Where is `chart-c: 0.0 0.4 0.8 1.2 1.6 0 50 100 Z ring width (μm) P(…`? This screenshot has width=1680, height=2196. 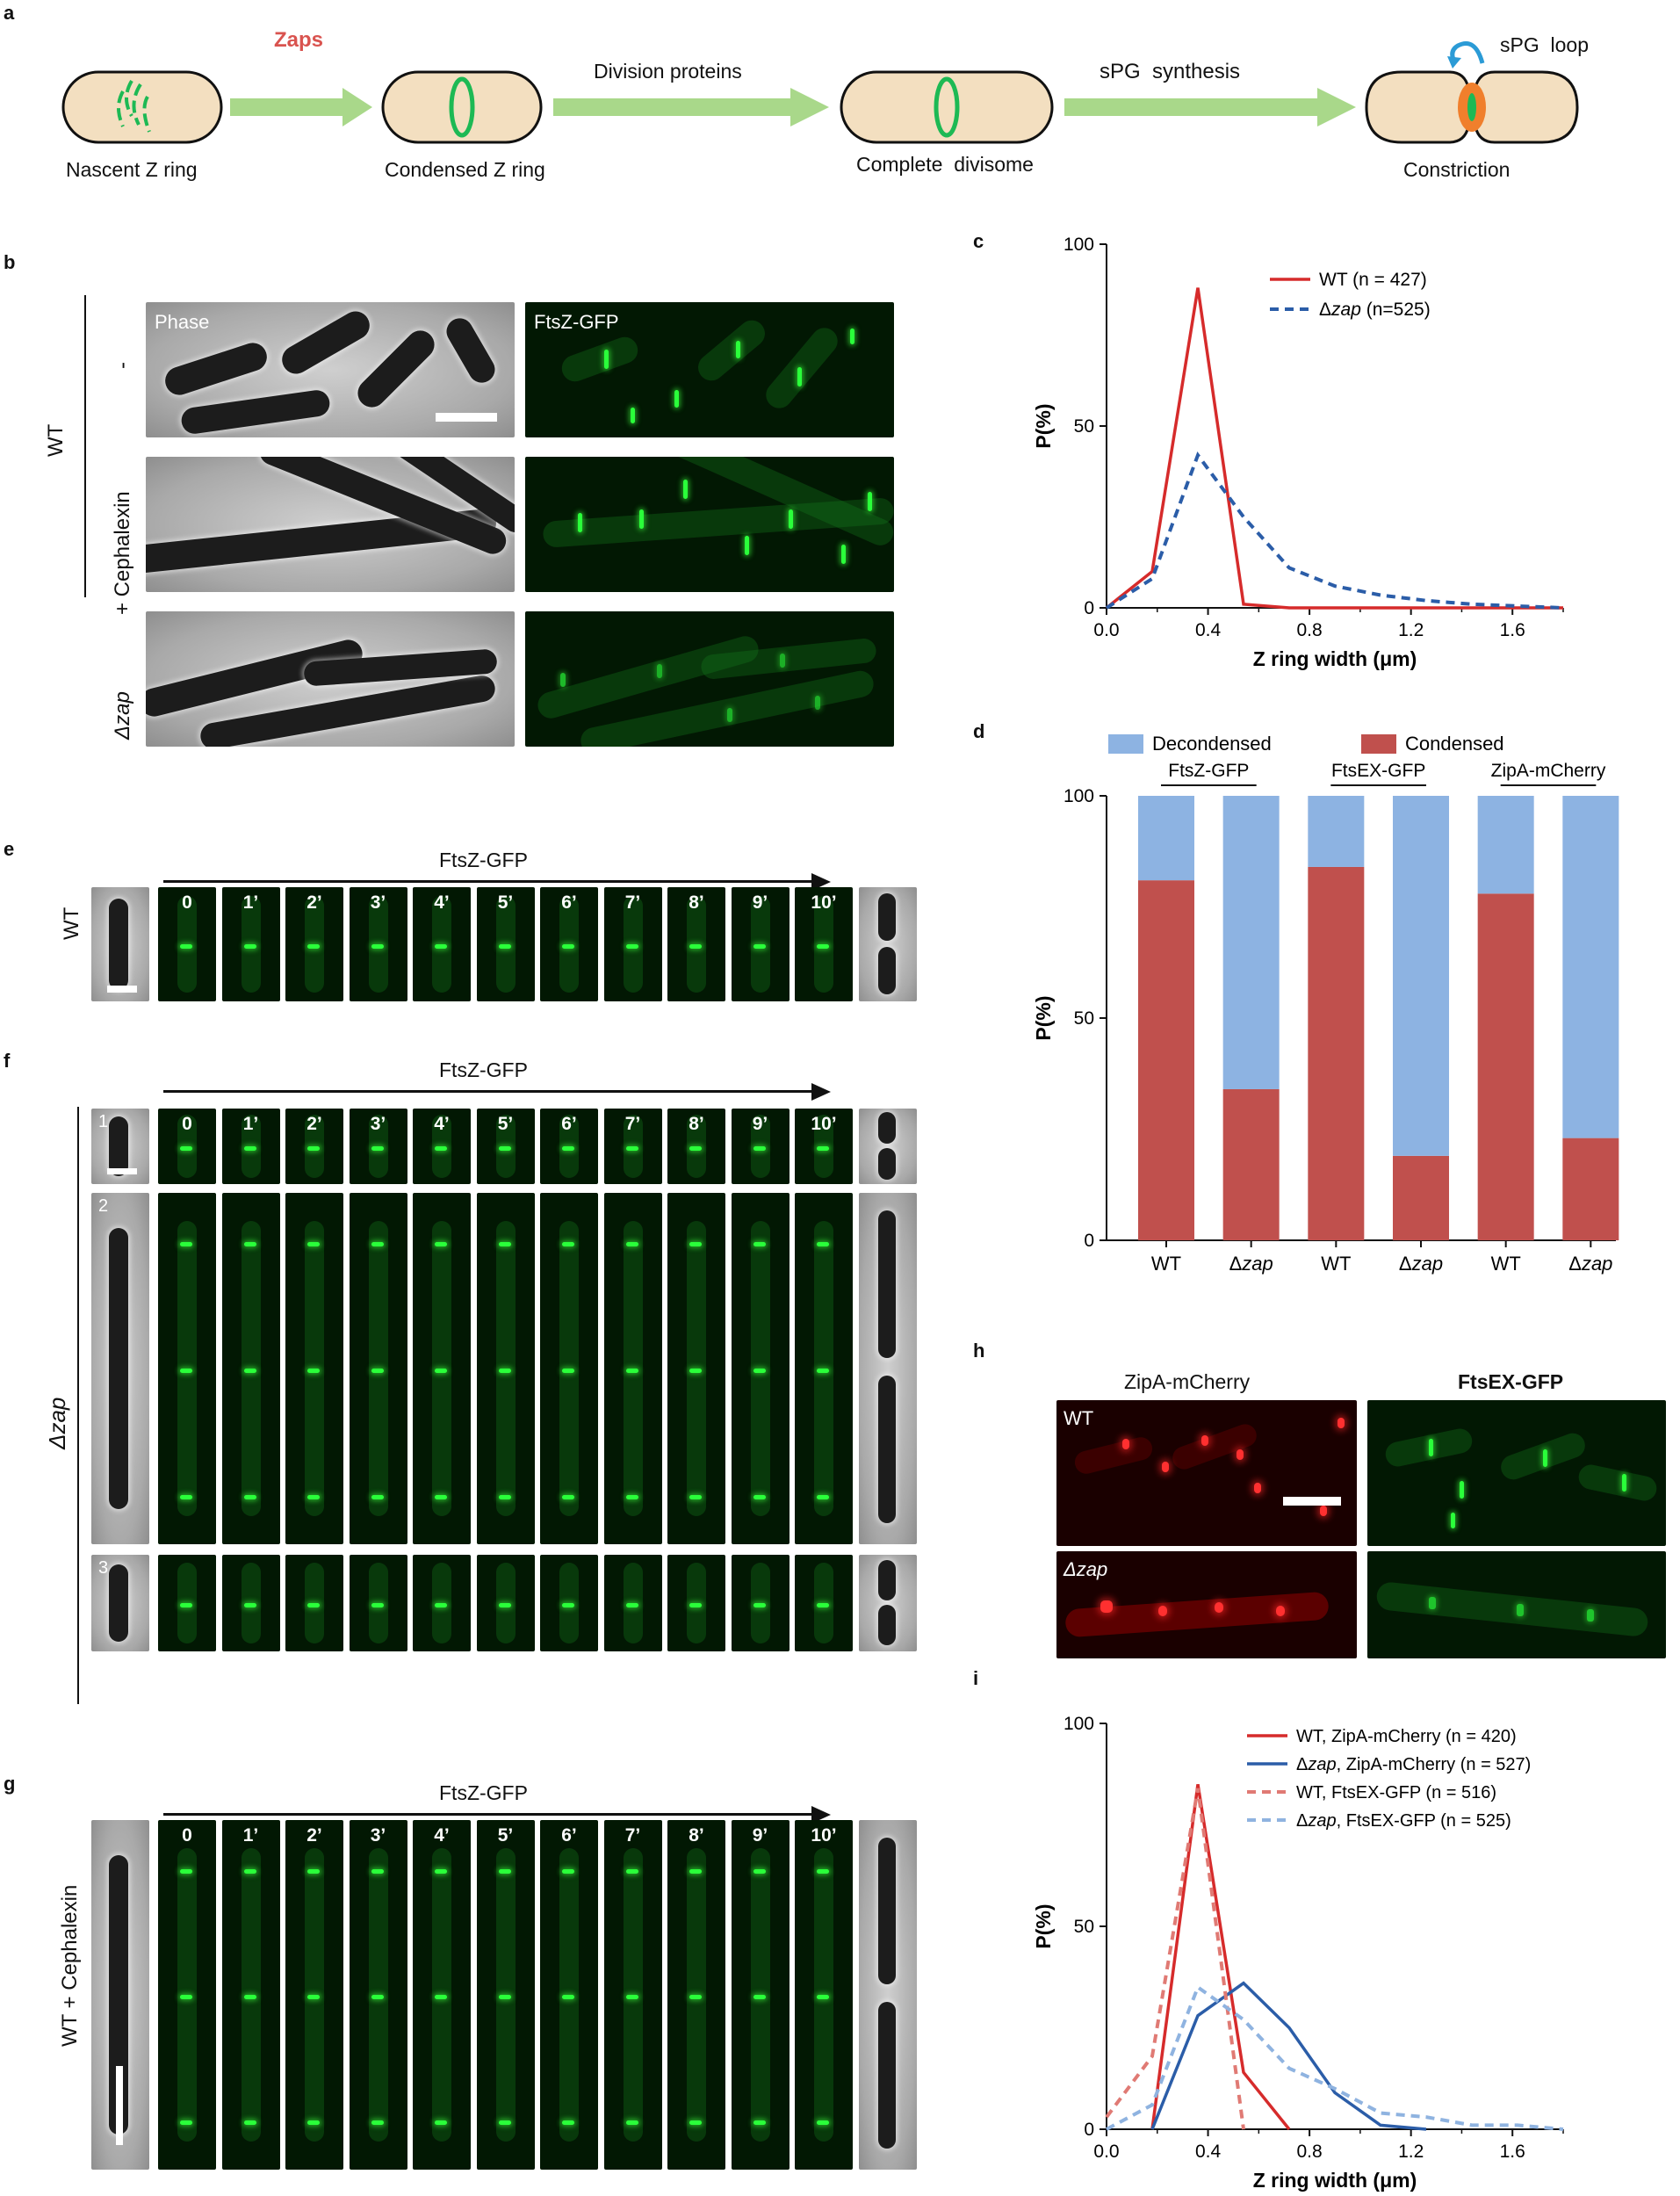 chart-c: 0.0 0.4 0.8 1.2 1.6 0 50 100 Z ring width (μm) P(… is located at coordinates (1298, 453).